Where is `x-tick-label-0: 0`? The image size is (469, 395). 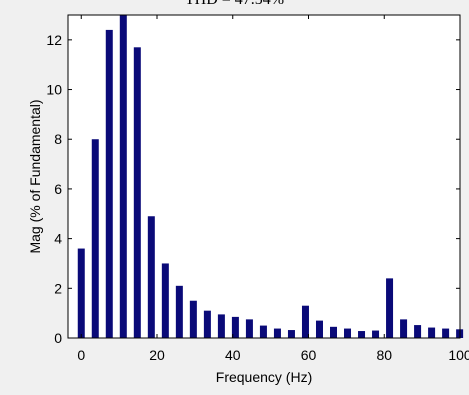
x-tick-label-0: 0 is located at coordinates (81, 355).